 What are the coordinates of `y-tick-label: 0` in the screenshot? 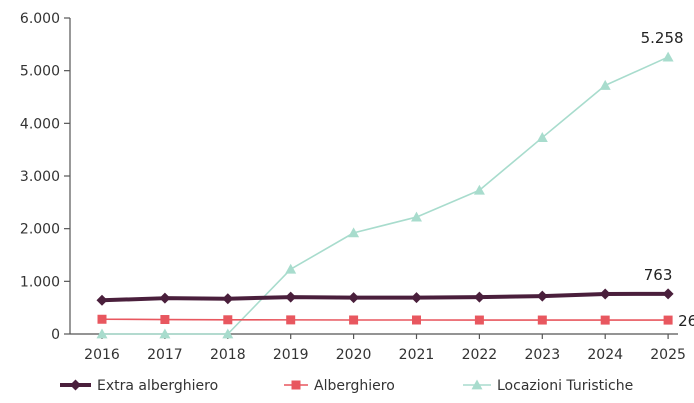 It's located at (55, 335).